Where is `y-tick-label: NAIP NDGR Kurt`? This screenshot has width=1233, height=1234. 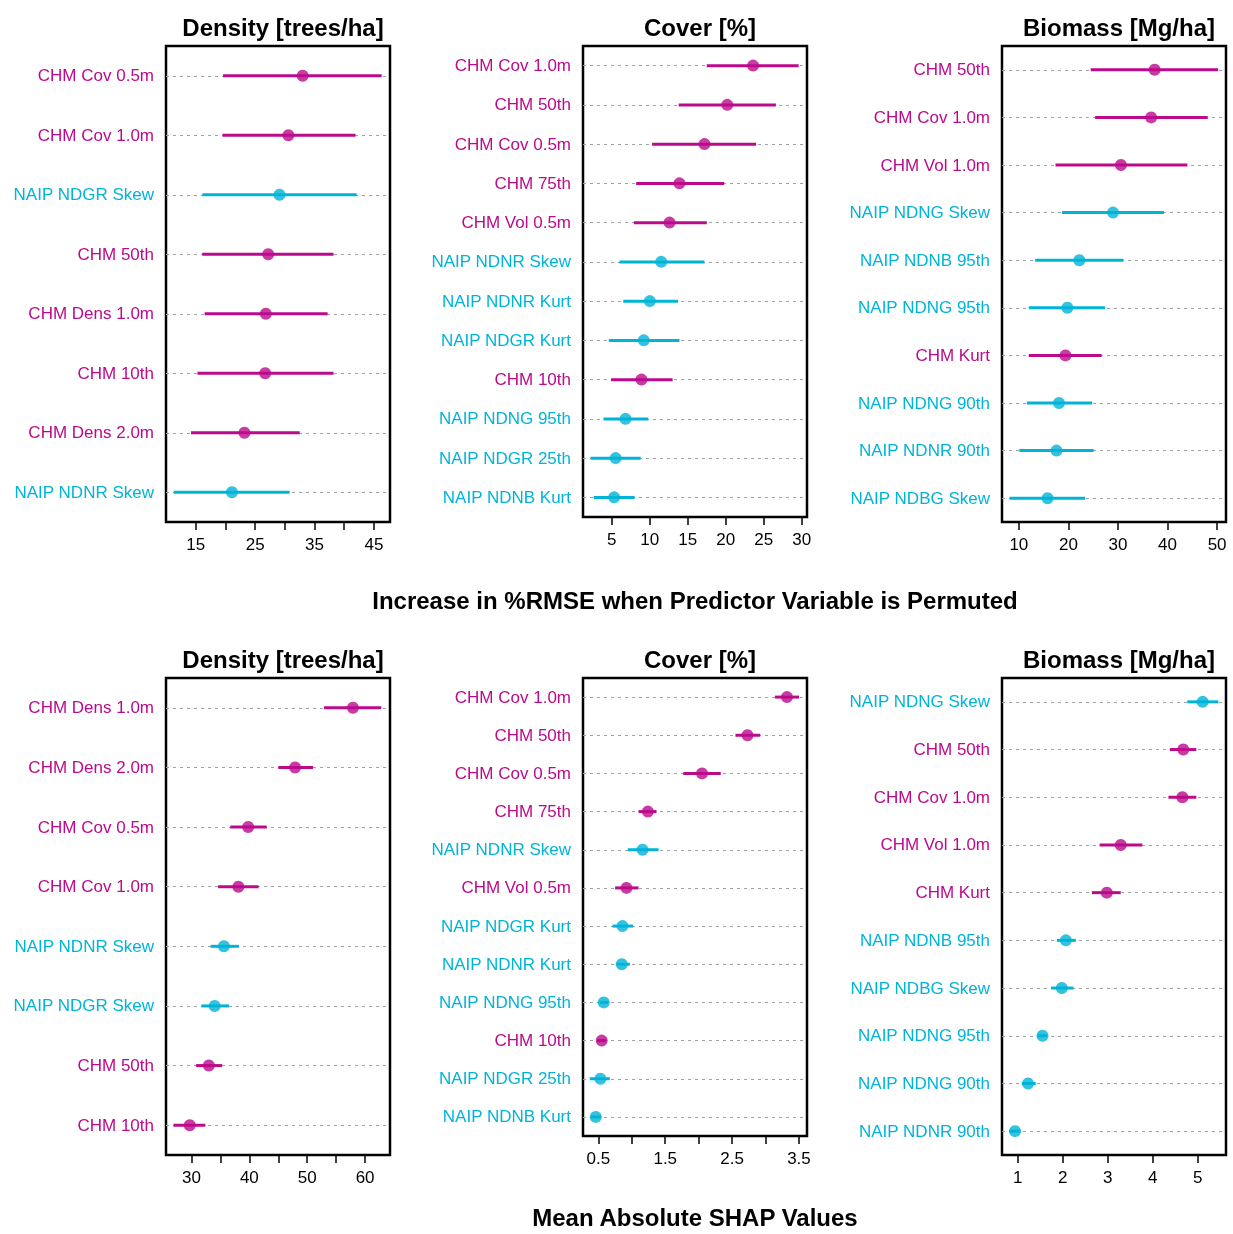
y-tick-label: NAIP NDGR Kurt is located at coordinates (506, 340).